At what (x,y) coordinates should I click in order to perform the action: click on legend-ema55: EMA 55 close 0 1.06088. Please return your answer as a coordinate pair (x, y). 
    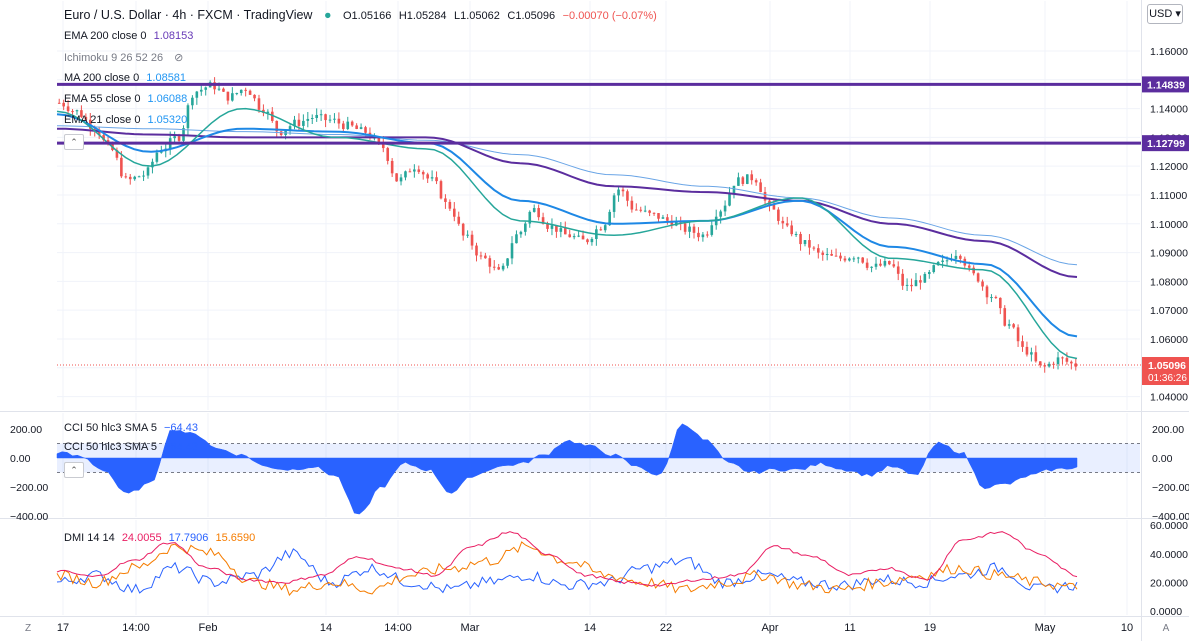
    Looking at the image, I should click on (125, 99).